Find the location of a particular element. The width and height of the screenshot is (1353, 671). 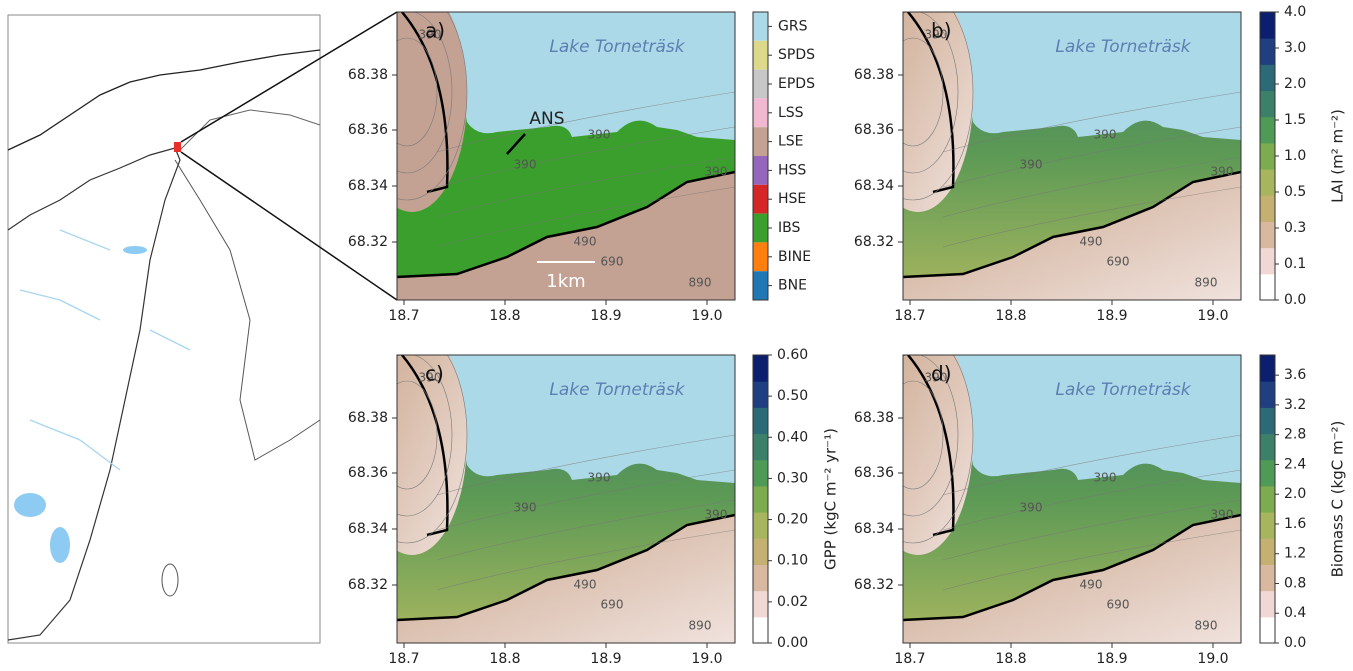

colorbar-label: GPP (kgC m⁻² yr⁻¹) is located at coordinates (831, 499).